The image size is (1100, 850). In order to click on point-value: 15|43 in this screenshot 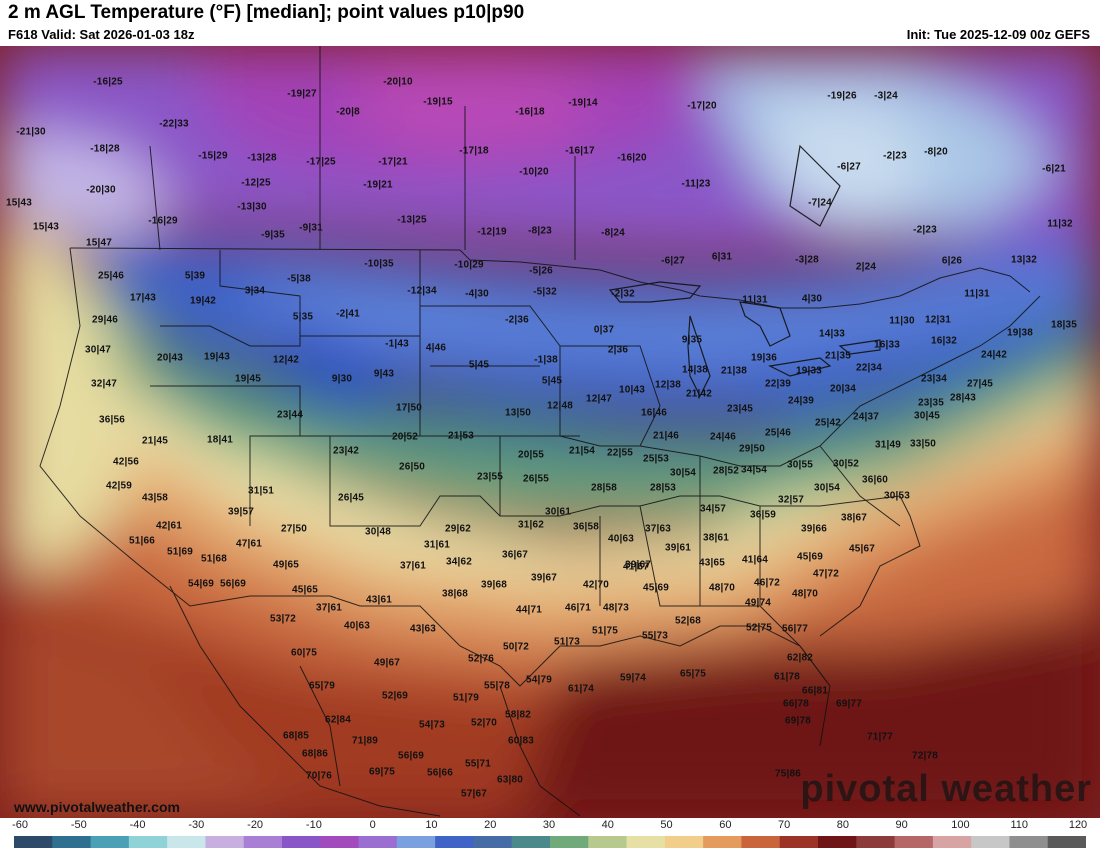, I will do `click(19, 203)`.